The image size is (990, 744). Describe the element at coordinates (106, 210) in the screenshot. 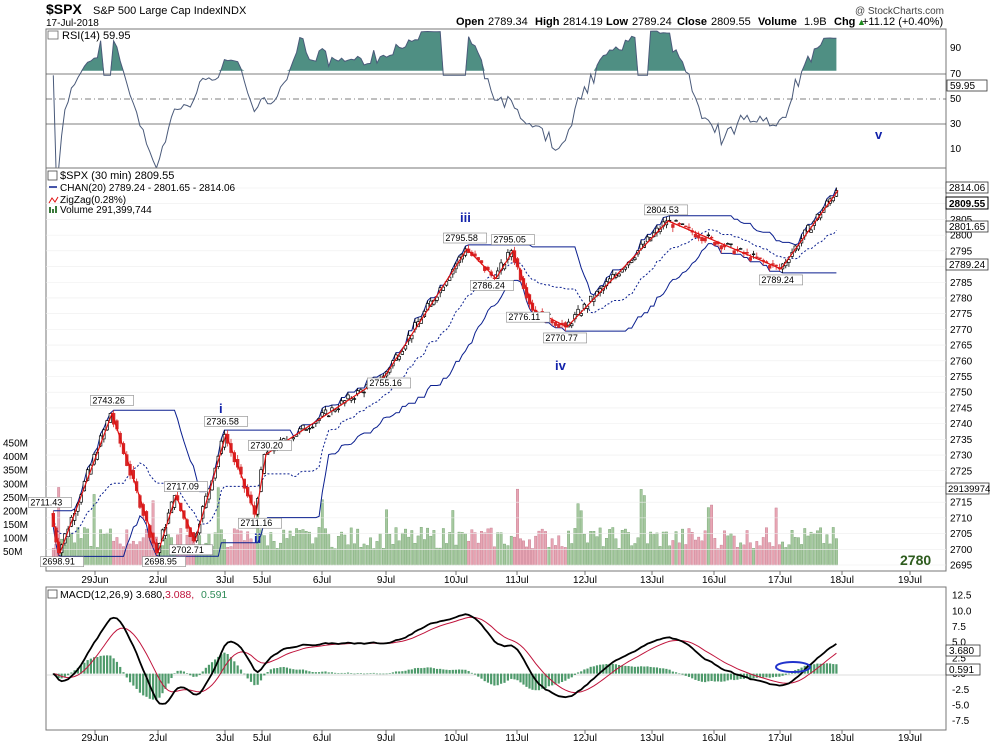

I see `price-legend-line-4: Volume 291,399,744` at that location.